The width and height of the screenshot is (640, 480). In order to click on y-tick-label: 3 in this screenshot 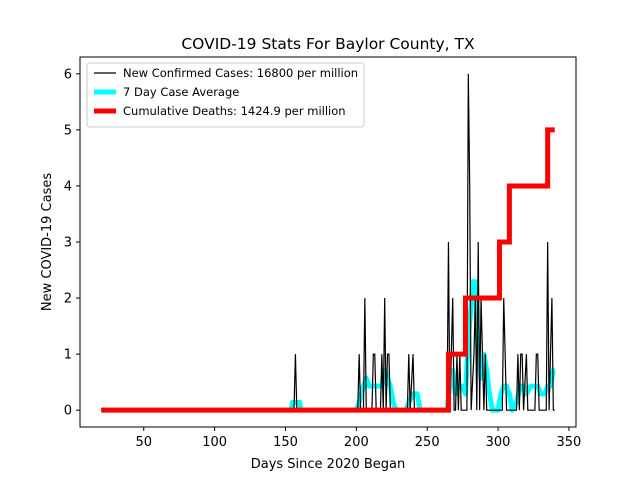, I will do `click(68, 243)`.